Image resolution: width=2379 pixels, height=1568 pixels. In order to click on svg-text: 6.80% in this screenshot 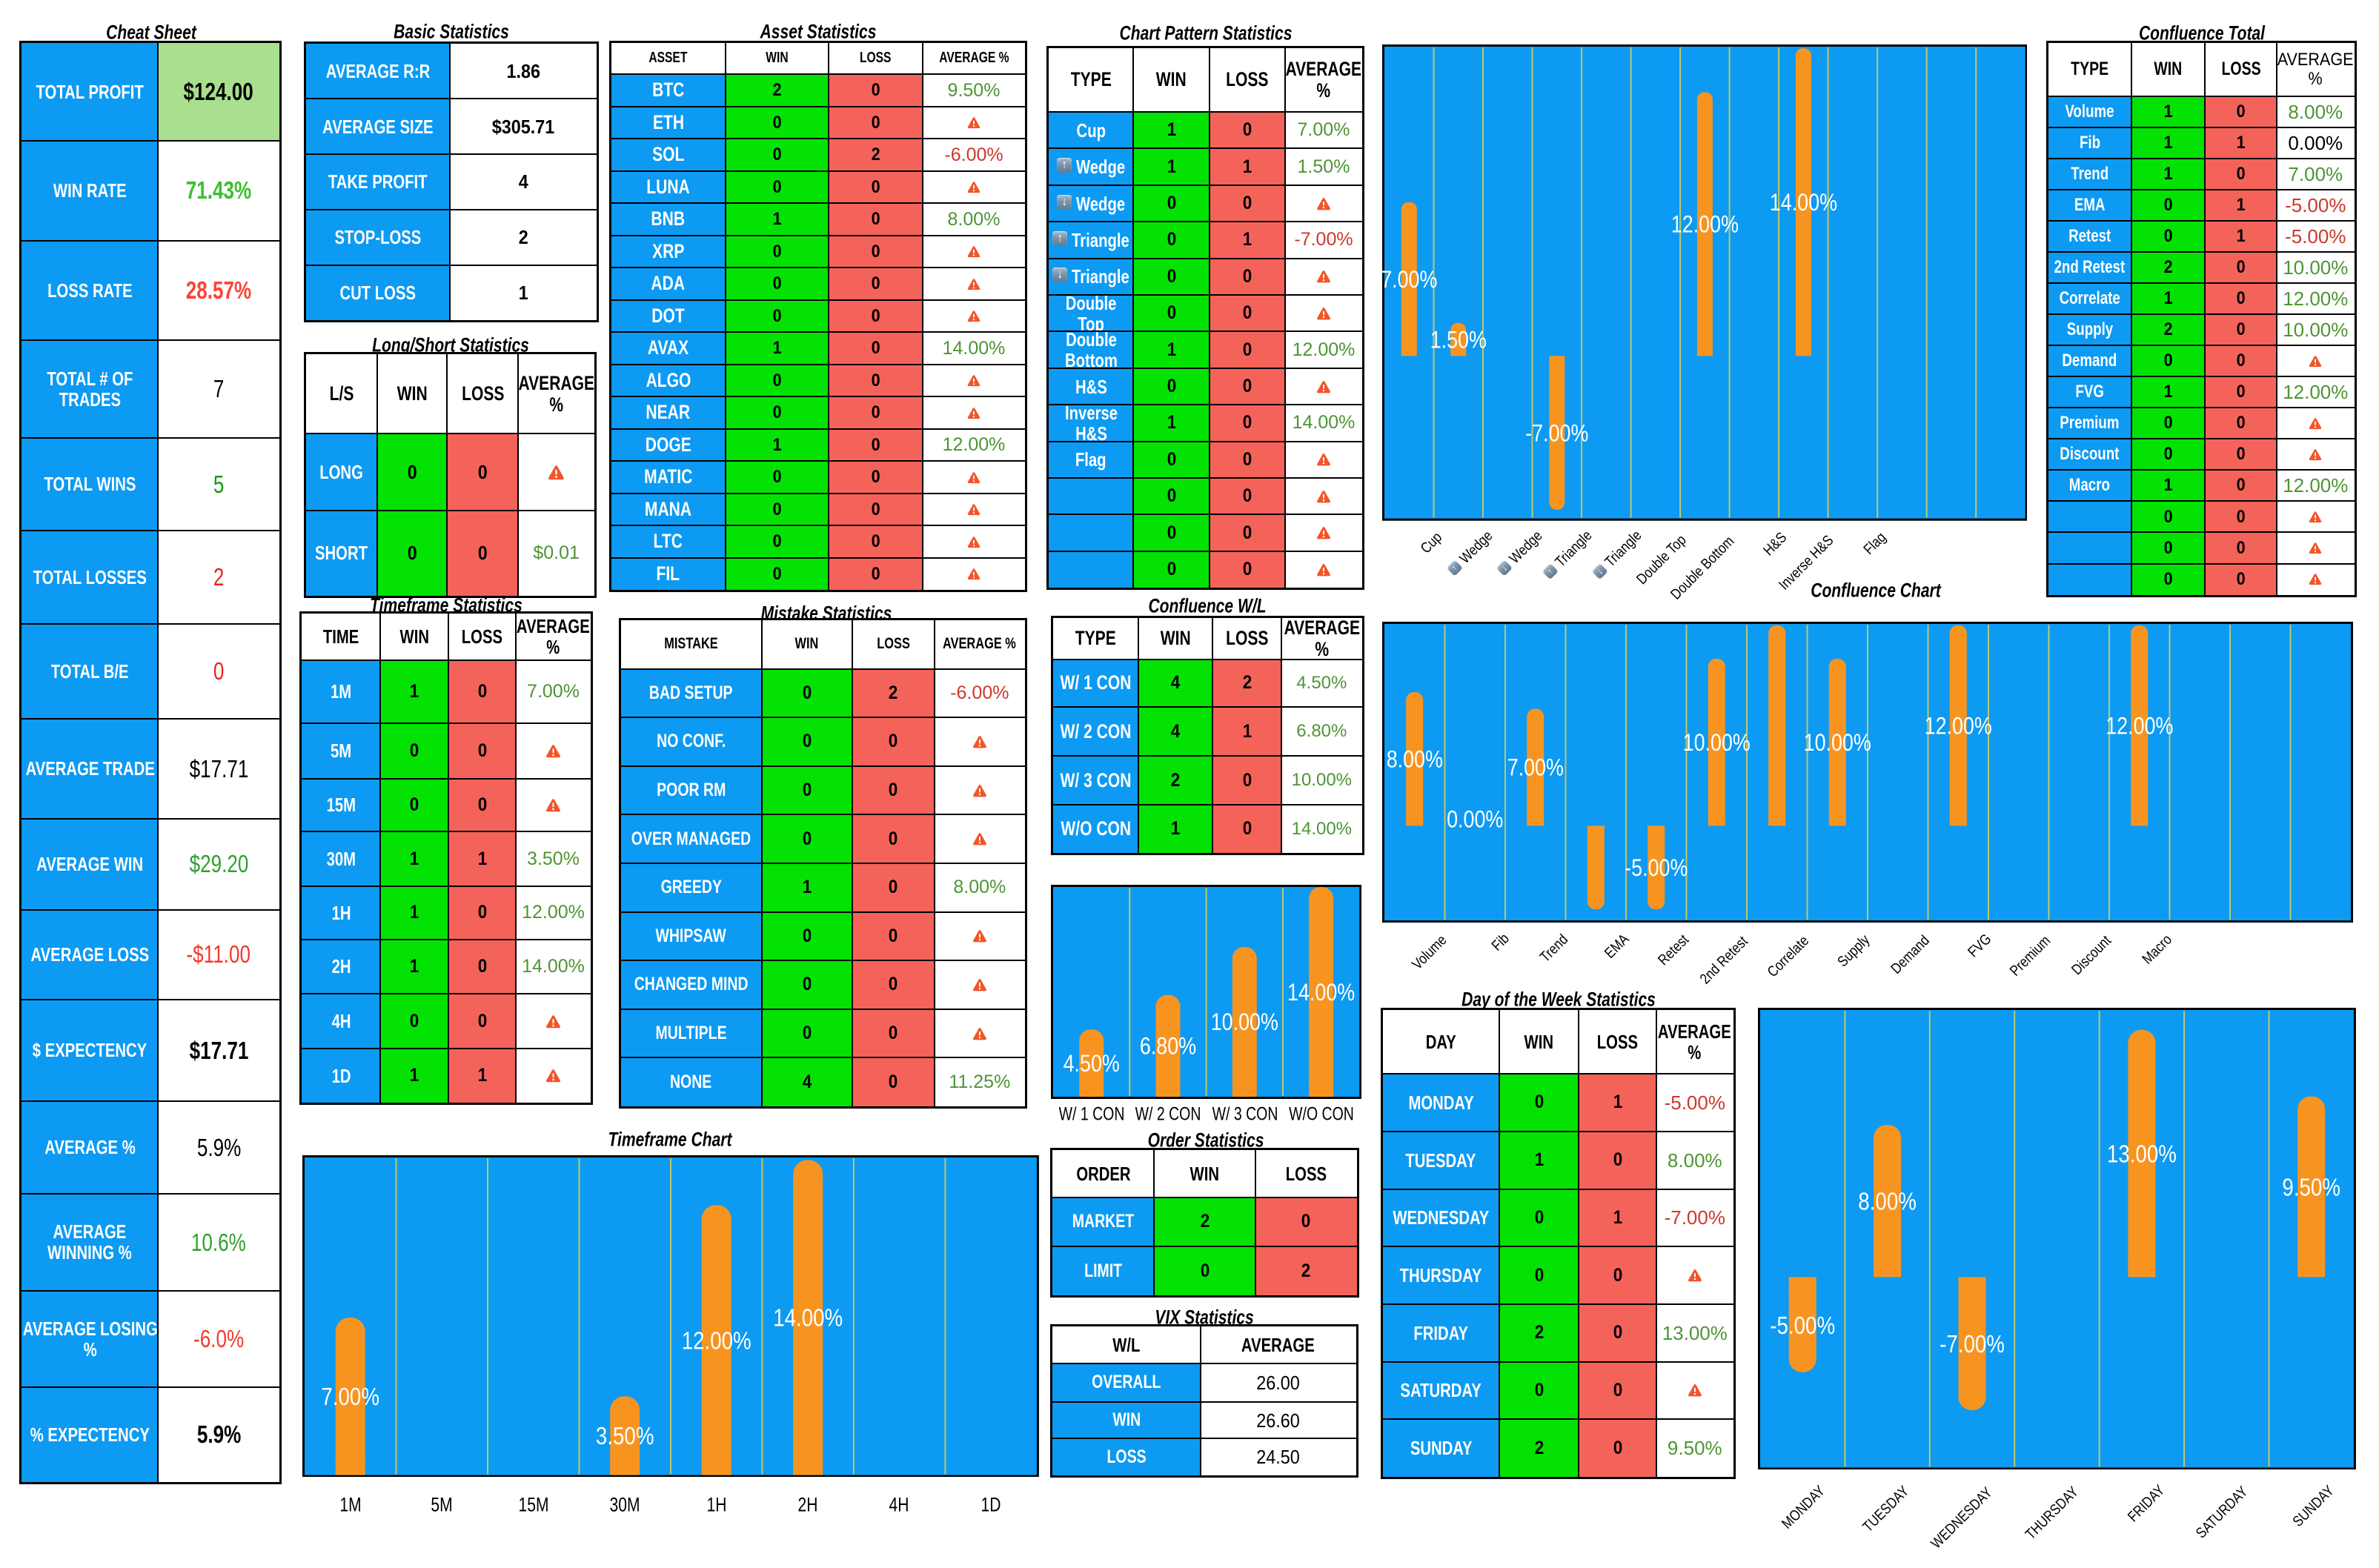, I will do `click(1168, 1046)`.